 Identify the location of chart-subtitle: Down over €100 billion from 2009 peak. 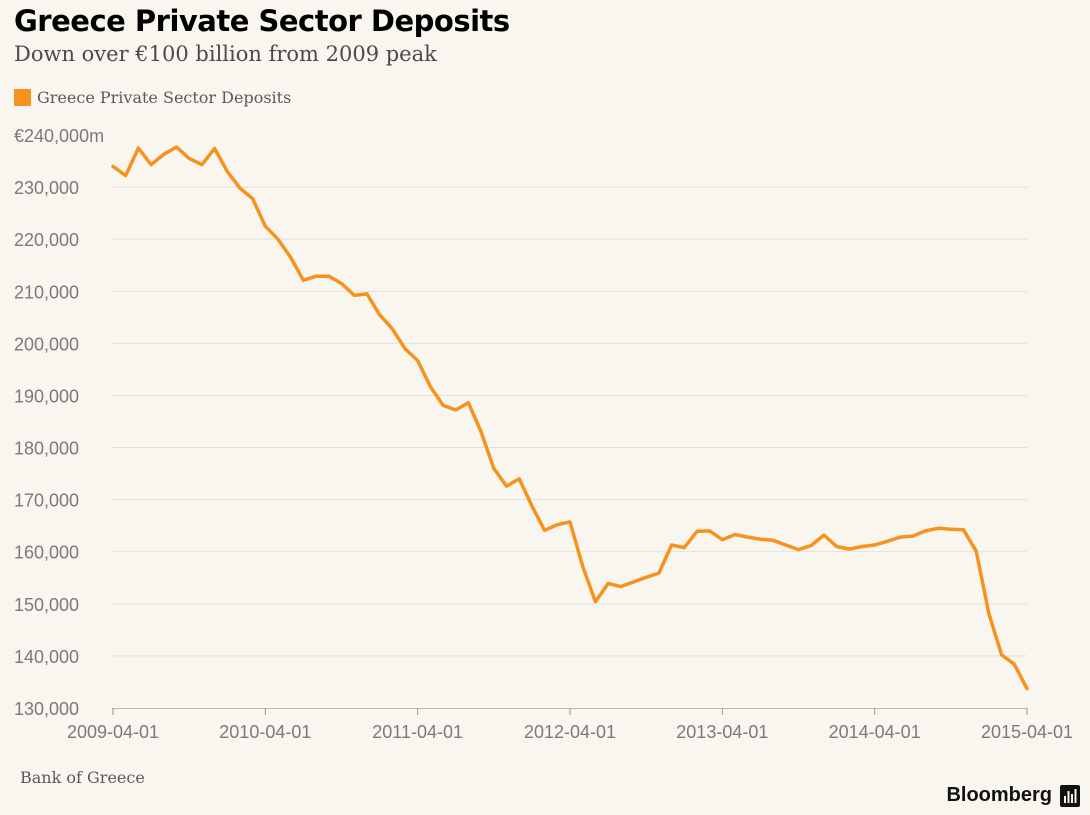
(225, 54).